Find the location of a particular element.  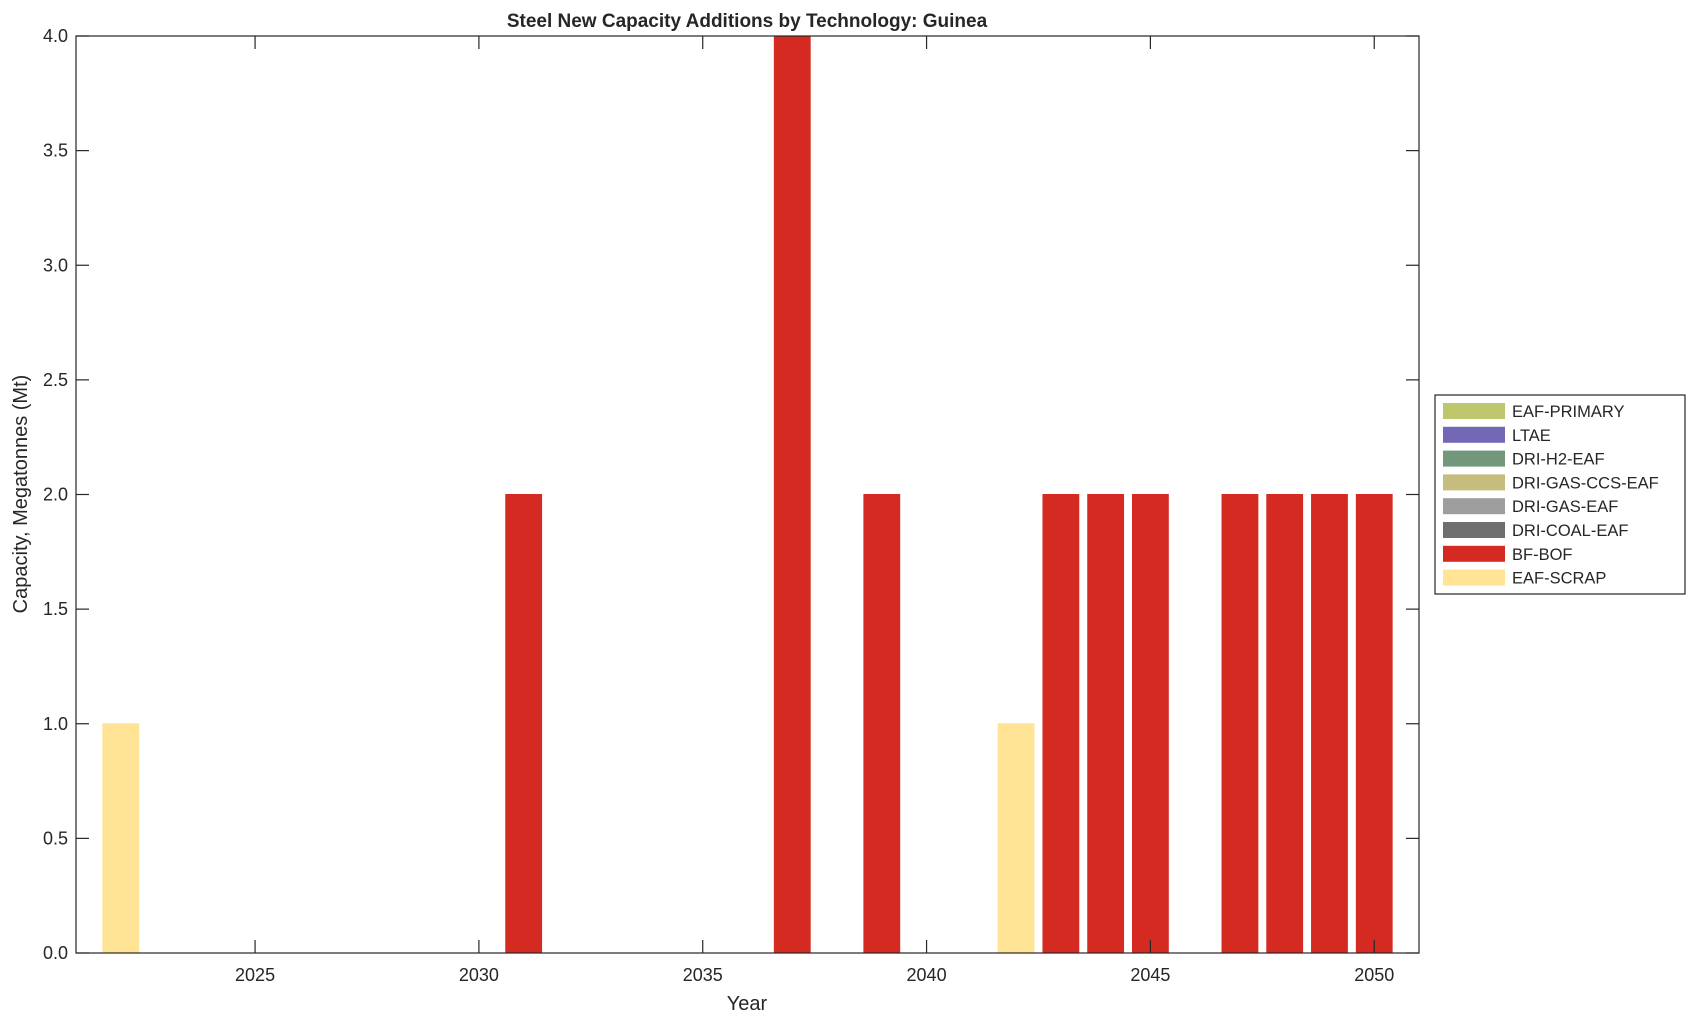

legend-swatch-ltae is located at coordinates (1474, 434).